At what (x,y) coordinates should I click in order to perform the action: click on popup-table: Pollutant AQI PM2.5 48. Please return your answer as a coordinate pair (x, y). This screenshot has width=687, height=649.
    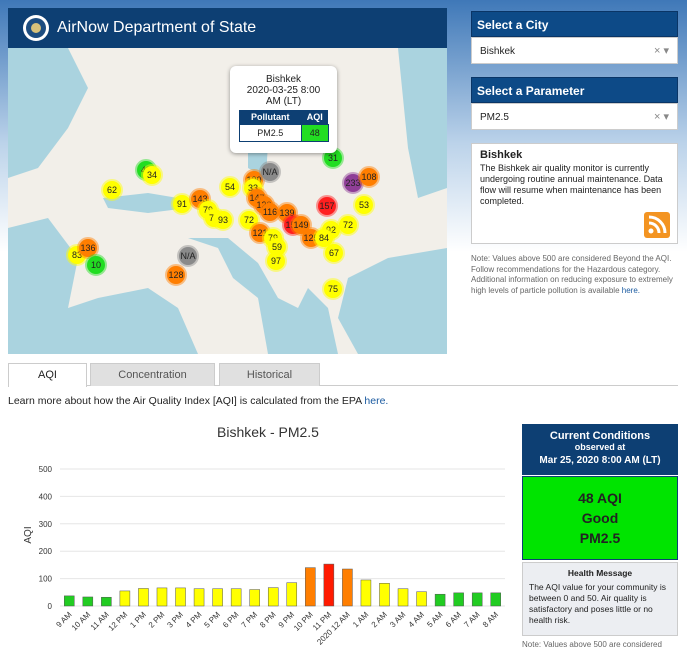
    Looking at the image, I should click on (283, 126).